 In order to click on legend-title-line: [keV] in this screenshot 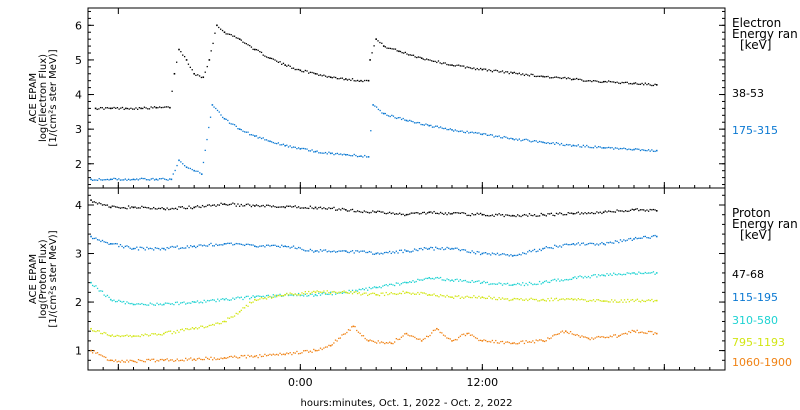, I will do `click(755, 45)`.